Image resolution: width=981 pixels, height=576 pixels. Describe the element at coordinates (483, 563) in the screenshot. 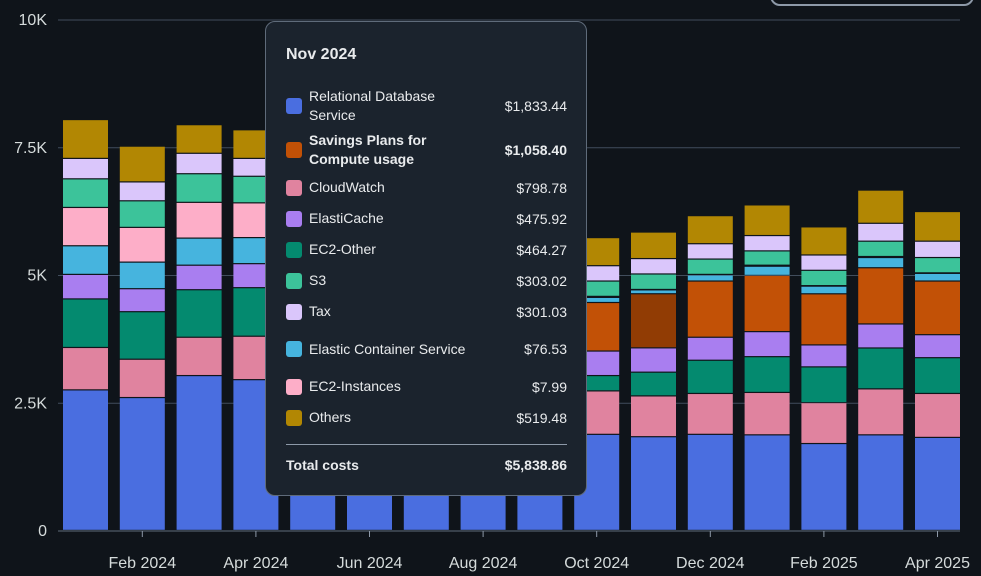

I see `x-tick-label: Aug 2024` at that location.